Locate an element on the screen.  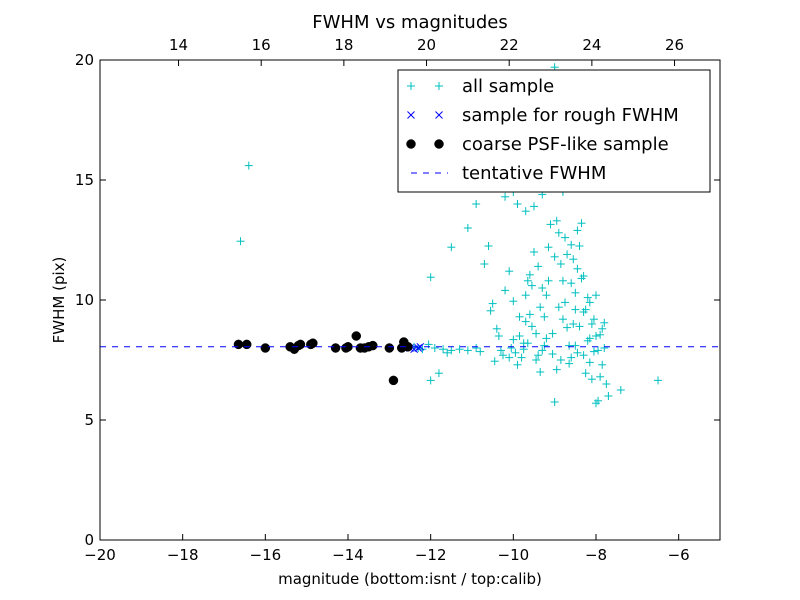
x-tick-label: −16 is located at coordinates (266, 555).